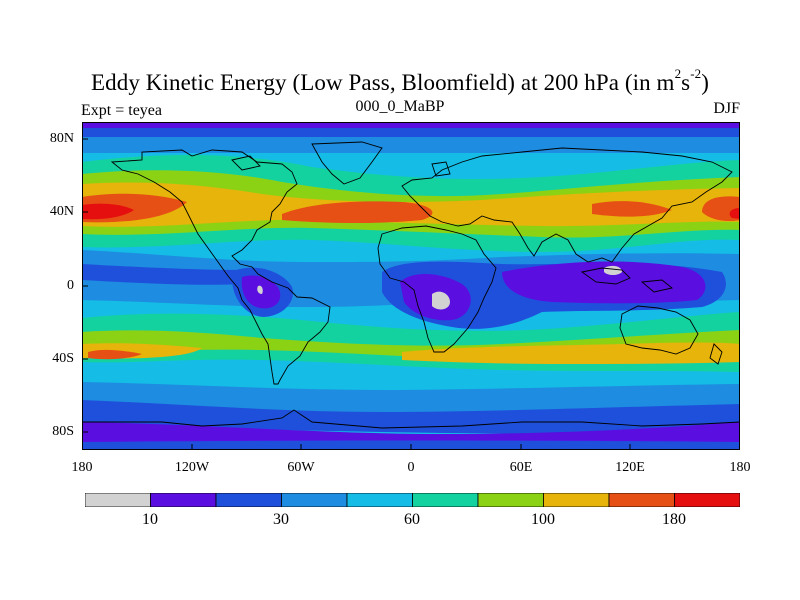  What do you see at coordinates (659, 330) in the screenshot?
I see `coast-australia` at bounding box center [659, 330].